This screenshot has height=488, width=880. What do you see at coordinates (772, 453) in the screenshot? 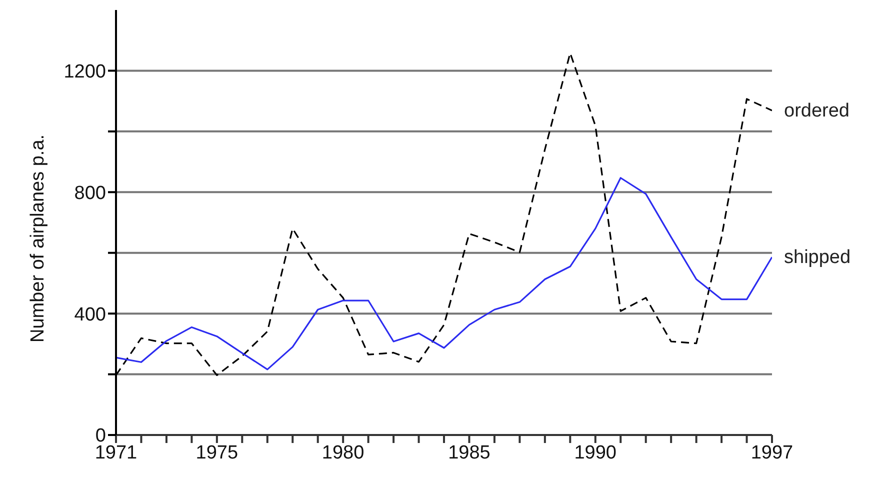
I see `x-tick-label: 1997` at bounding box center [772, 453].